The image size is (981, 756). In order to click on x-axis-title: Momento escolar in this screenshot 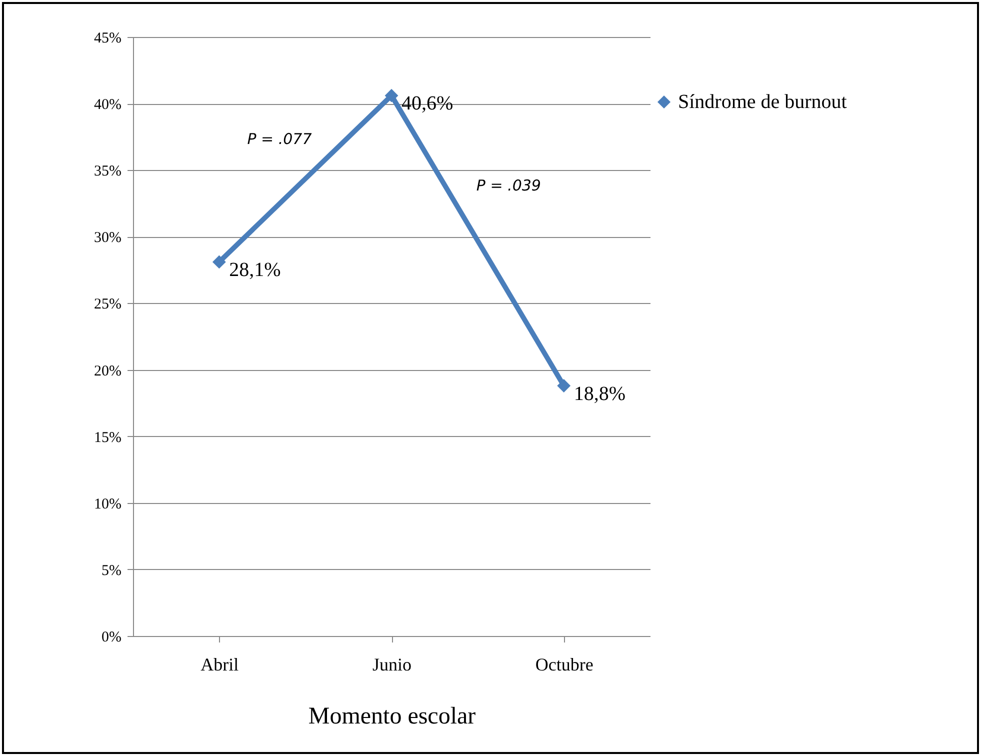, I will do `click(392, 717)`.